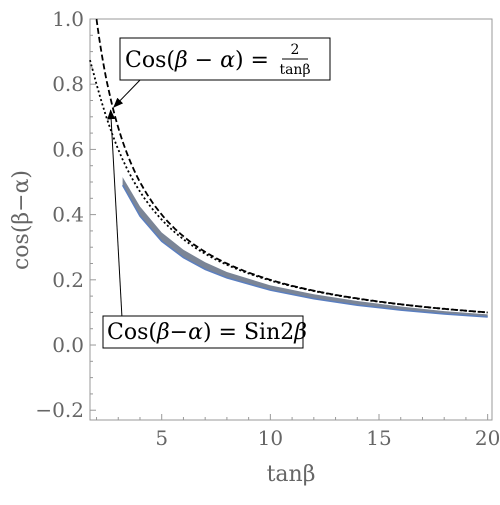 This screenshot has width=500, height=505. I want to click on y-tick-label: 1.0, so click(68, 19).